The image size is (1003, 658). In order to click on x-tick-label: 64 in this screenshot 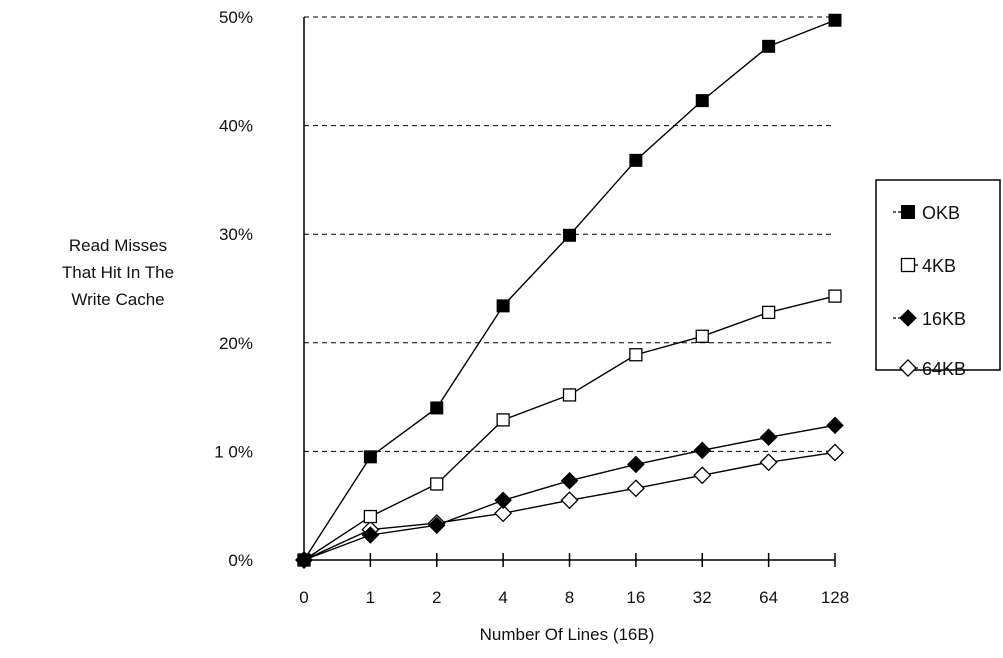, I will do `click(768, 597)`.